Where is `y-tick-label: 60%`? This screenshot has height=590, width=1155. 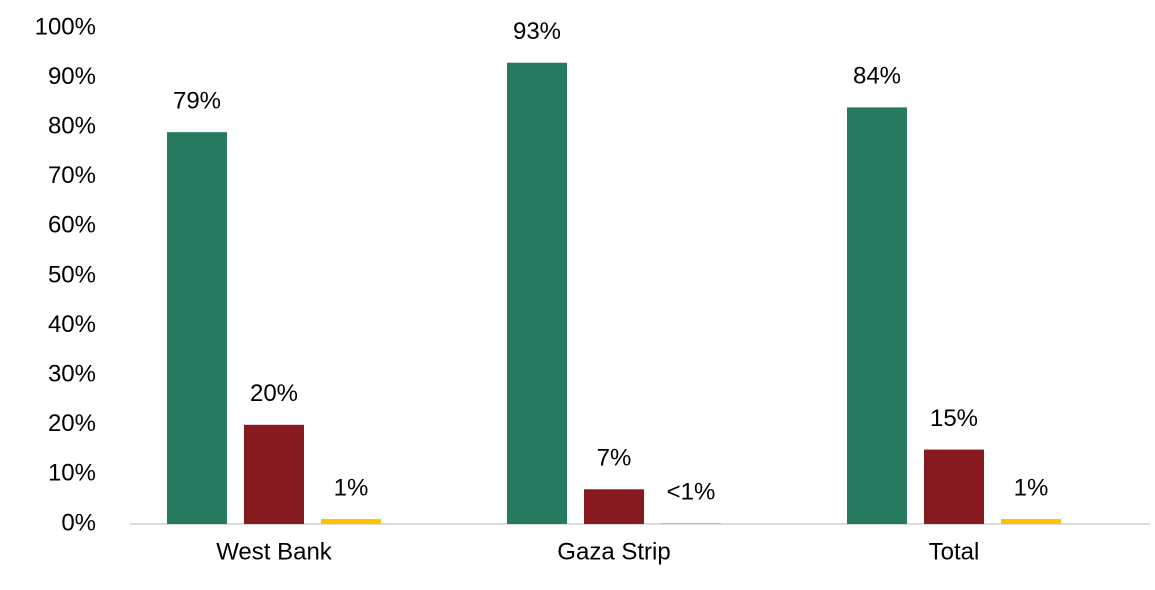 y-tick-label: 60% is located at coordinates (72, 225).